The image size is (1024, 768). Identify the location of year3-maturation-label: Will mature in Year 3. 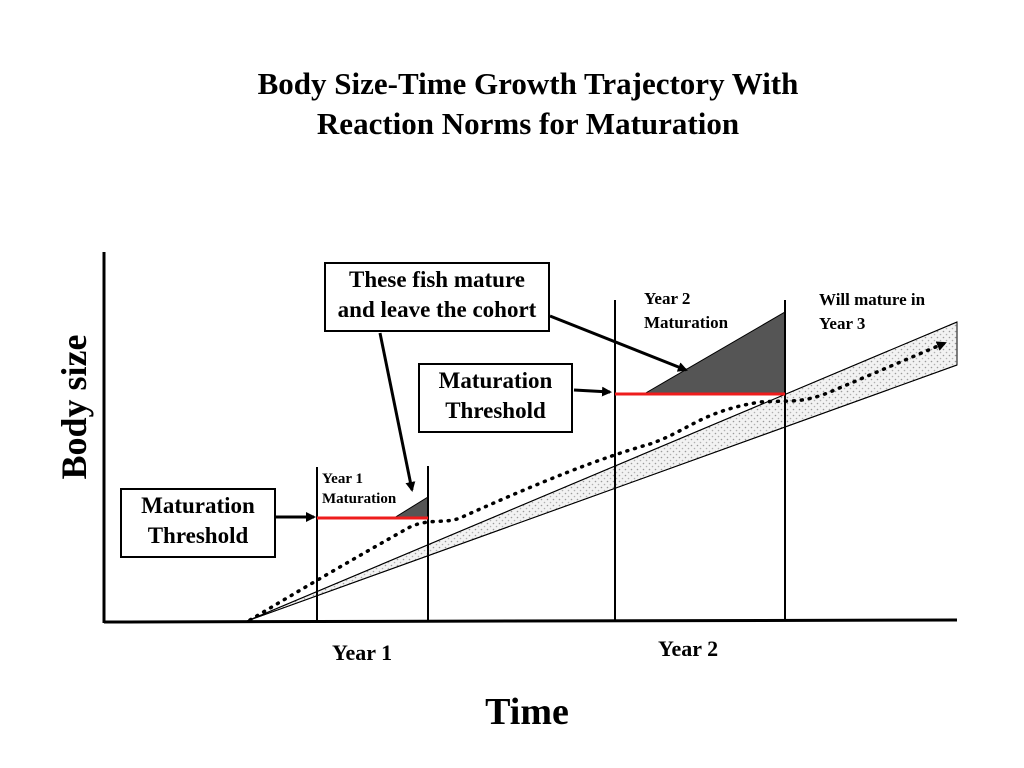
(872, 312).